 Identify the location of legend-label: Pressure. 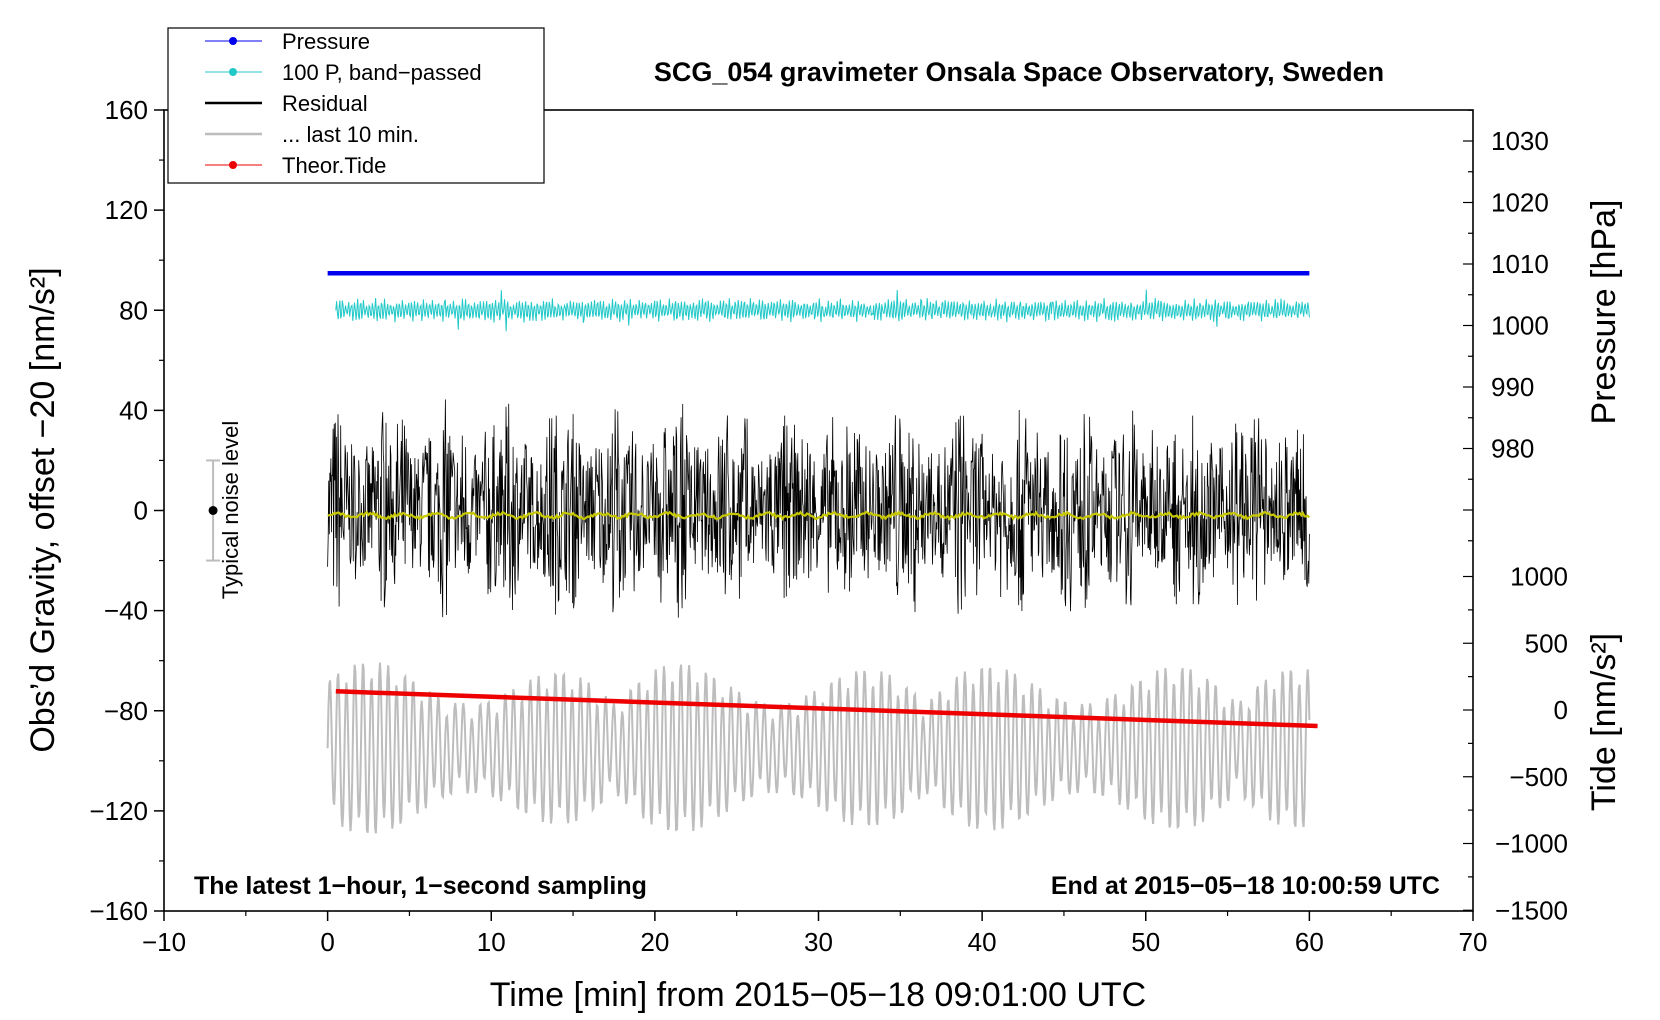
(326, 41).